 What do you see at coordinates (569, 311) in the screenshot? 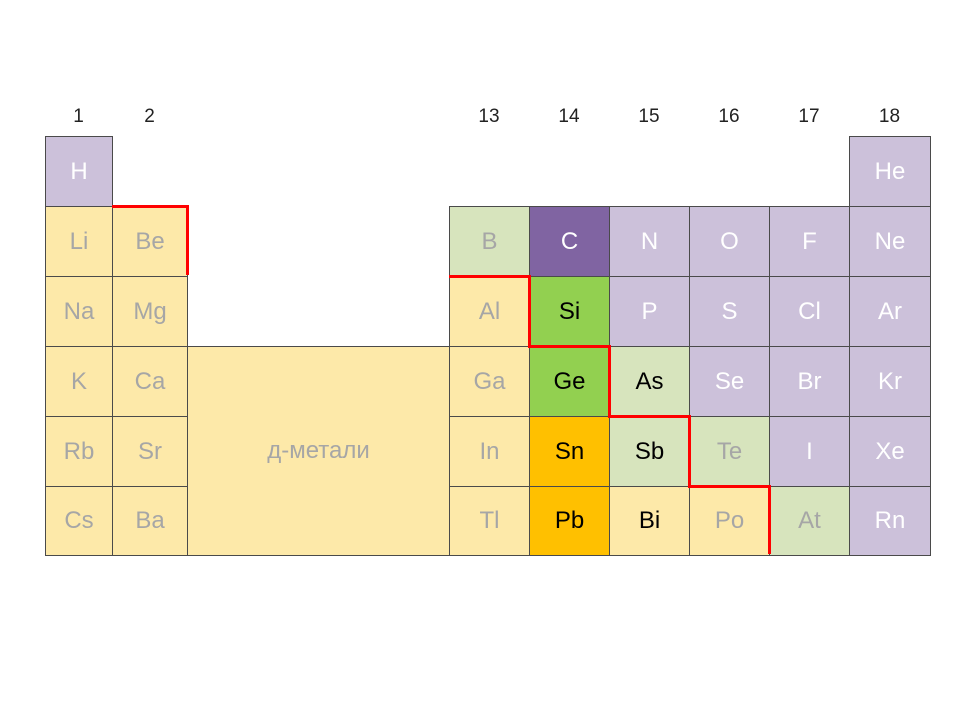
I see `element-cell-si: Si` at bounding box center [569, 311].